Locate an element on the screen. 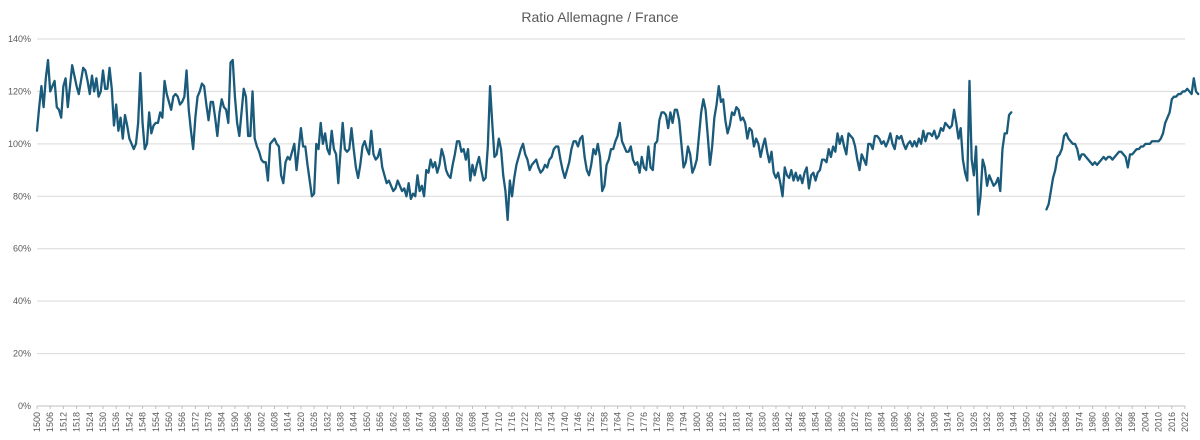 This screenshot has width=1200, height=440. y-tick-label: 120% is located at coordinates (19, 91).